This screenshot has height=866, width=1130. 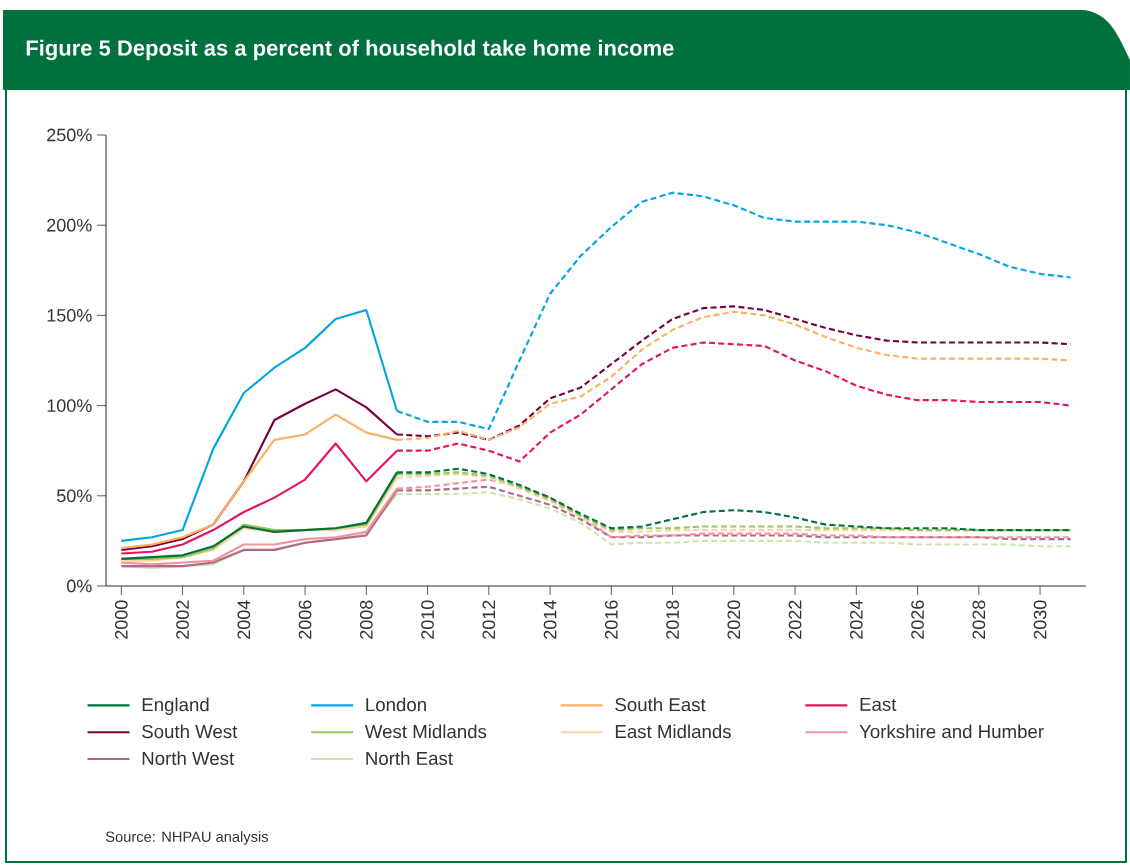 What do you see at coordinates (69, 405) in the screenshot?
I see `y-tick-label: 100%` at bounding box center [69, 405].